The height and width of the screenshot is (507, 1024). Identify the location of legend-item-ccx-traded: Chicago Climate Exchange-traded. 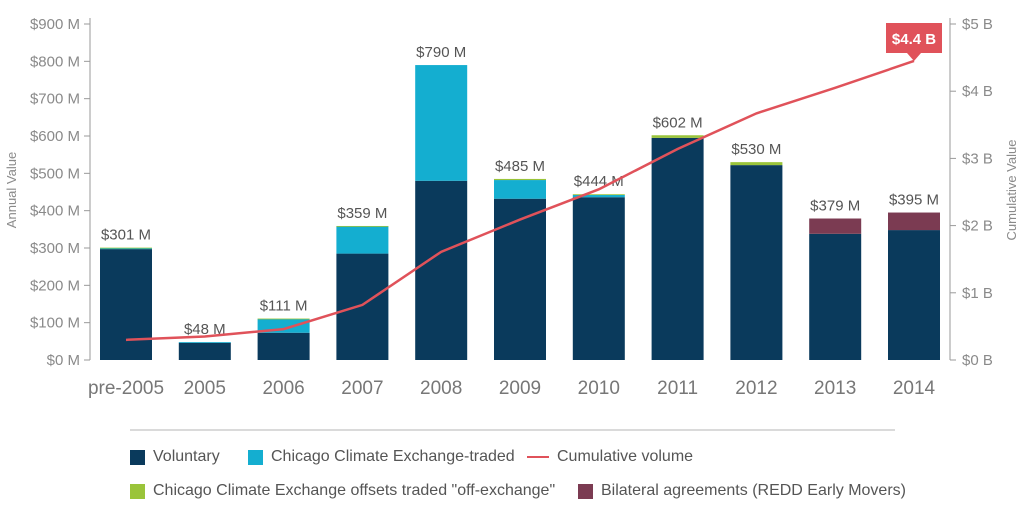
(381, 457).